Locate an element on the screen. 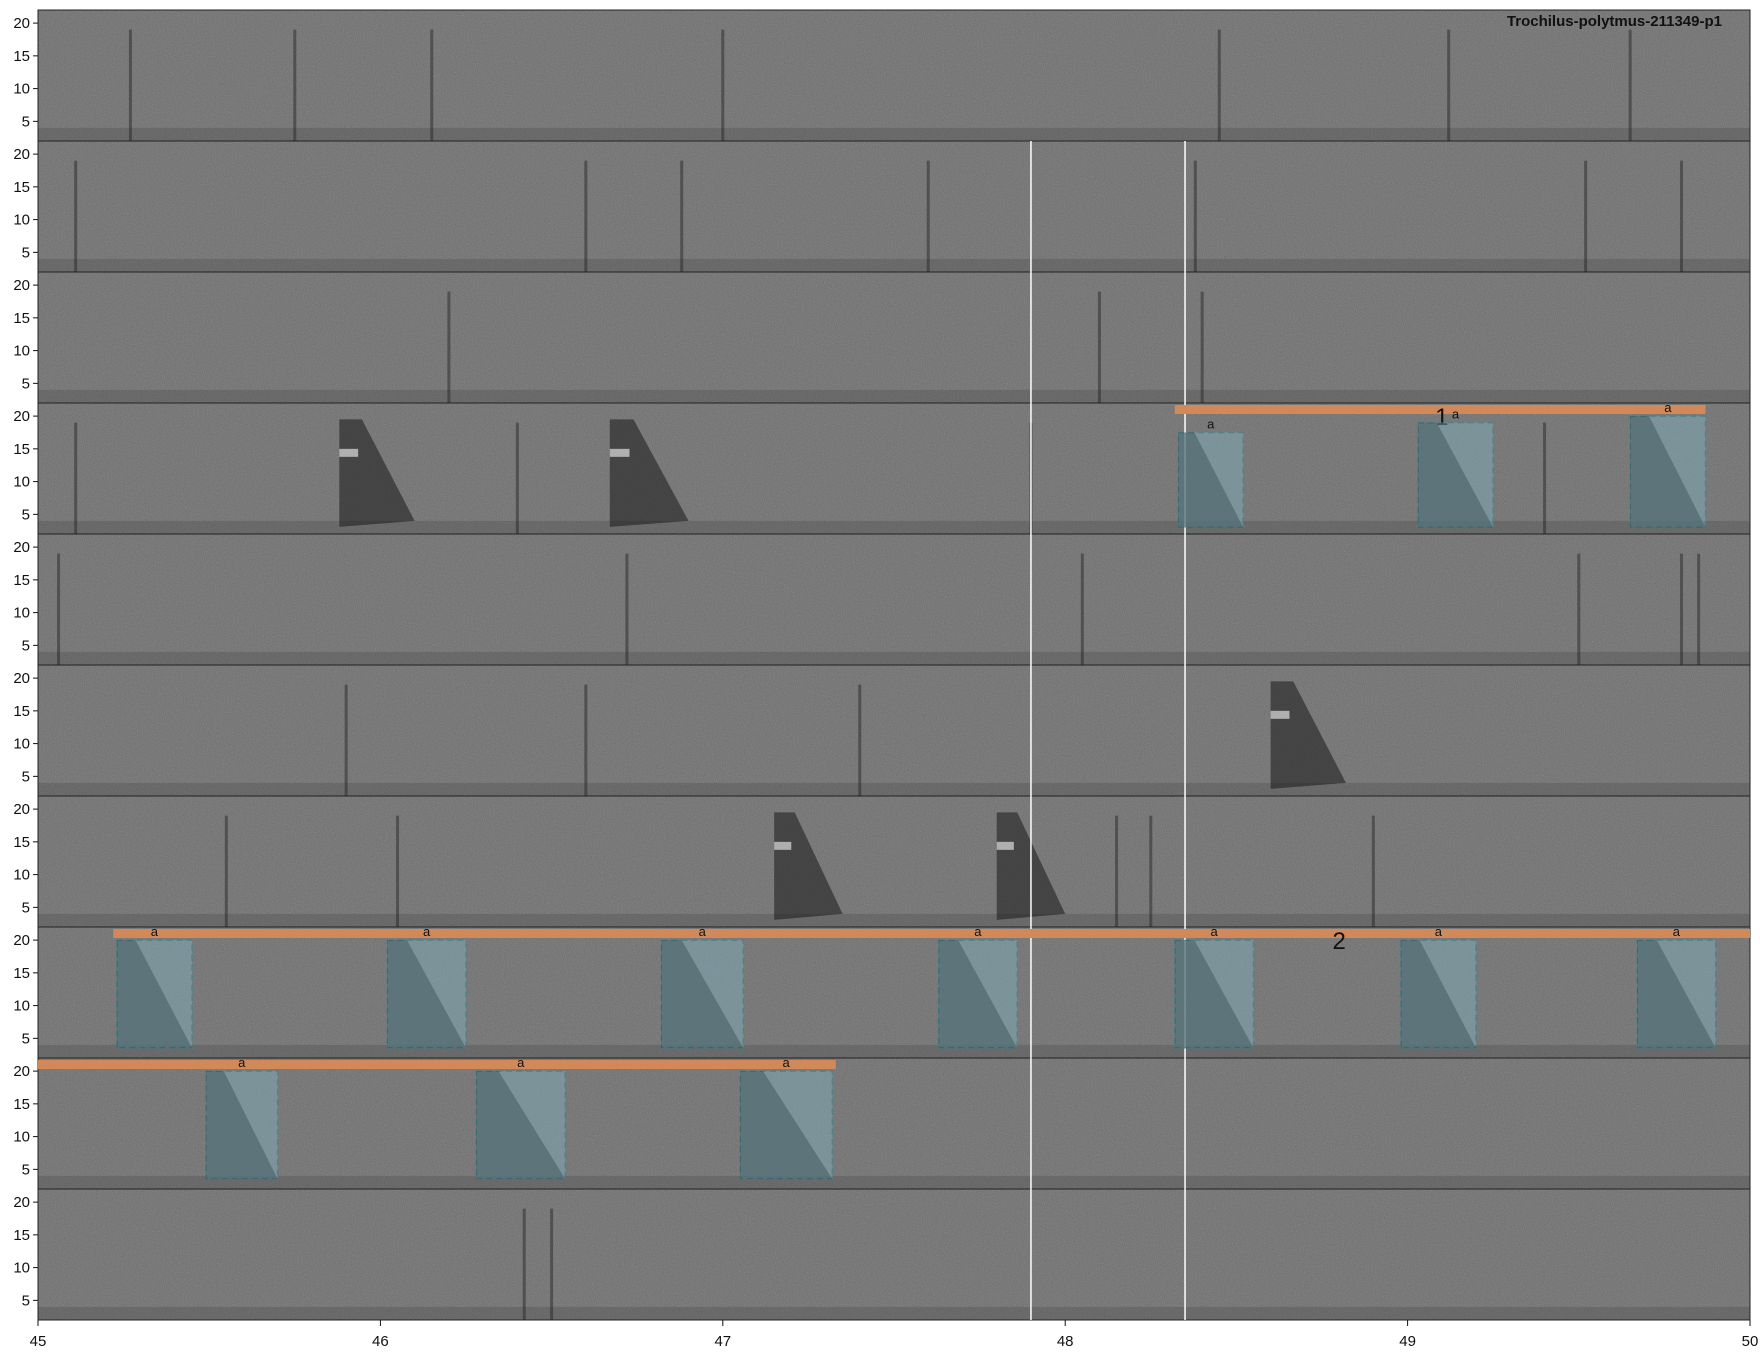 This screenshot has width=1760, height=1360. figure-title: Trochilus-polytmus-211349-p1 is located at coordinates (1614, 21).